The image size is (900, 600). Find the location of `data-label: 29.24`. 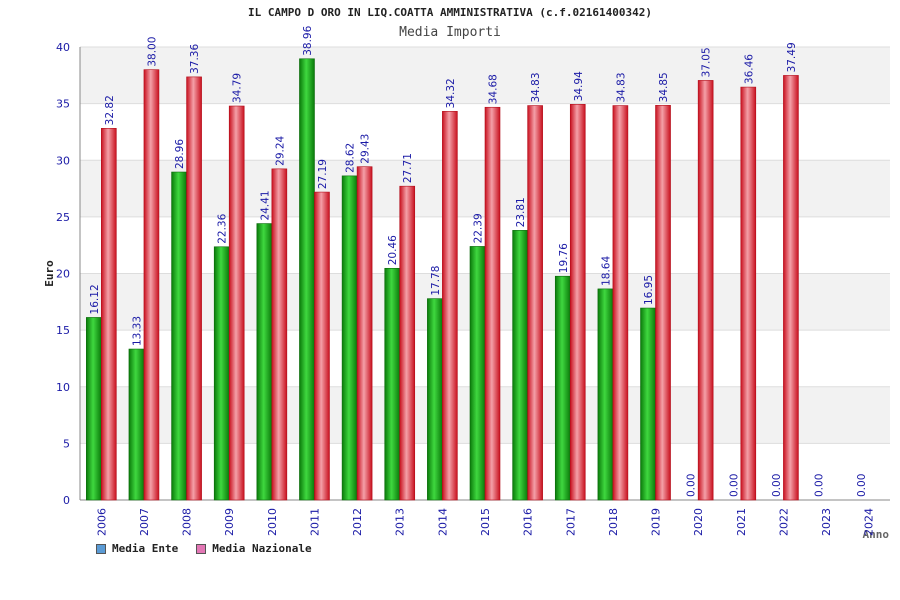

data-label: 29.24 is located at coordinates (280, 150).